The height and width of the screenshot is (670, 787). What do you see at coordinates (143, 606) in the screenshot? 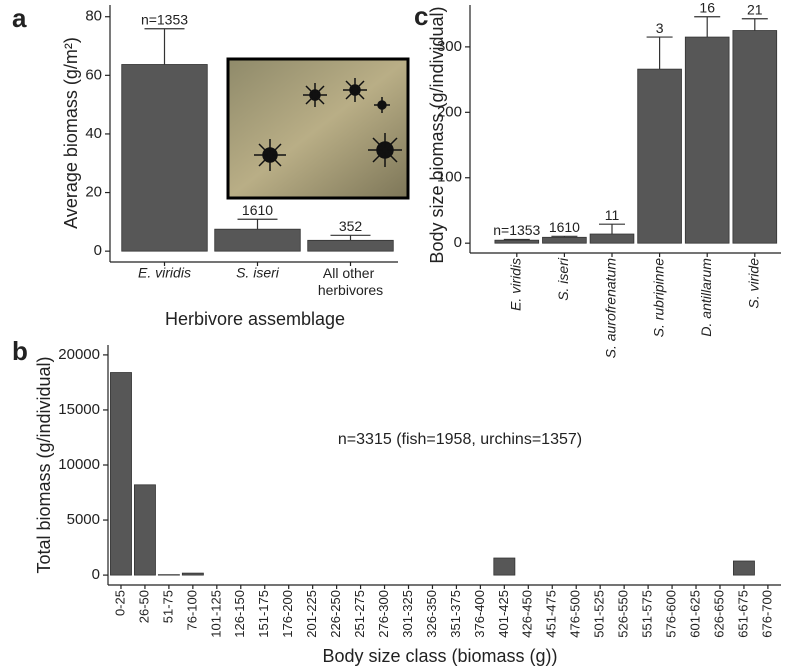
I see `x-tick-label: 26-50` at bounding box center [143, 606].